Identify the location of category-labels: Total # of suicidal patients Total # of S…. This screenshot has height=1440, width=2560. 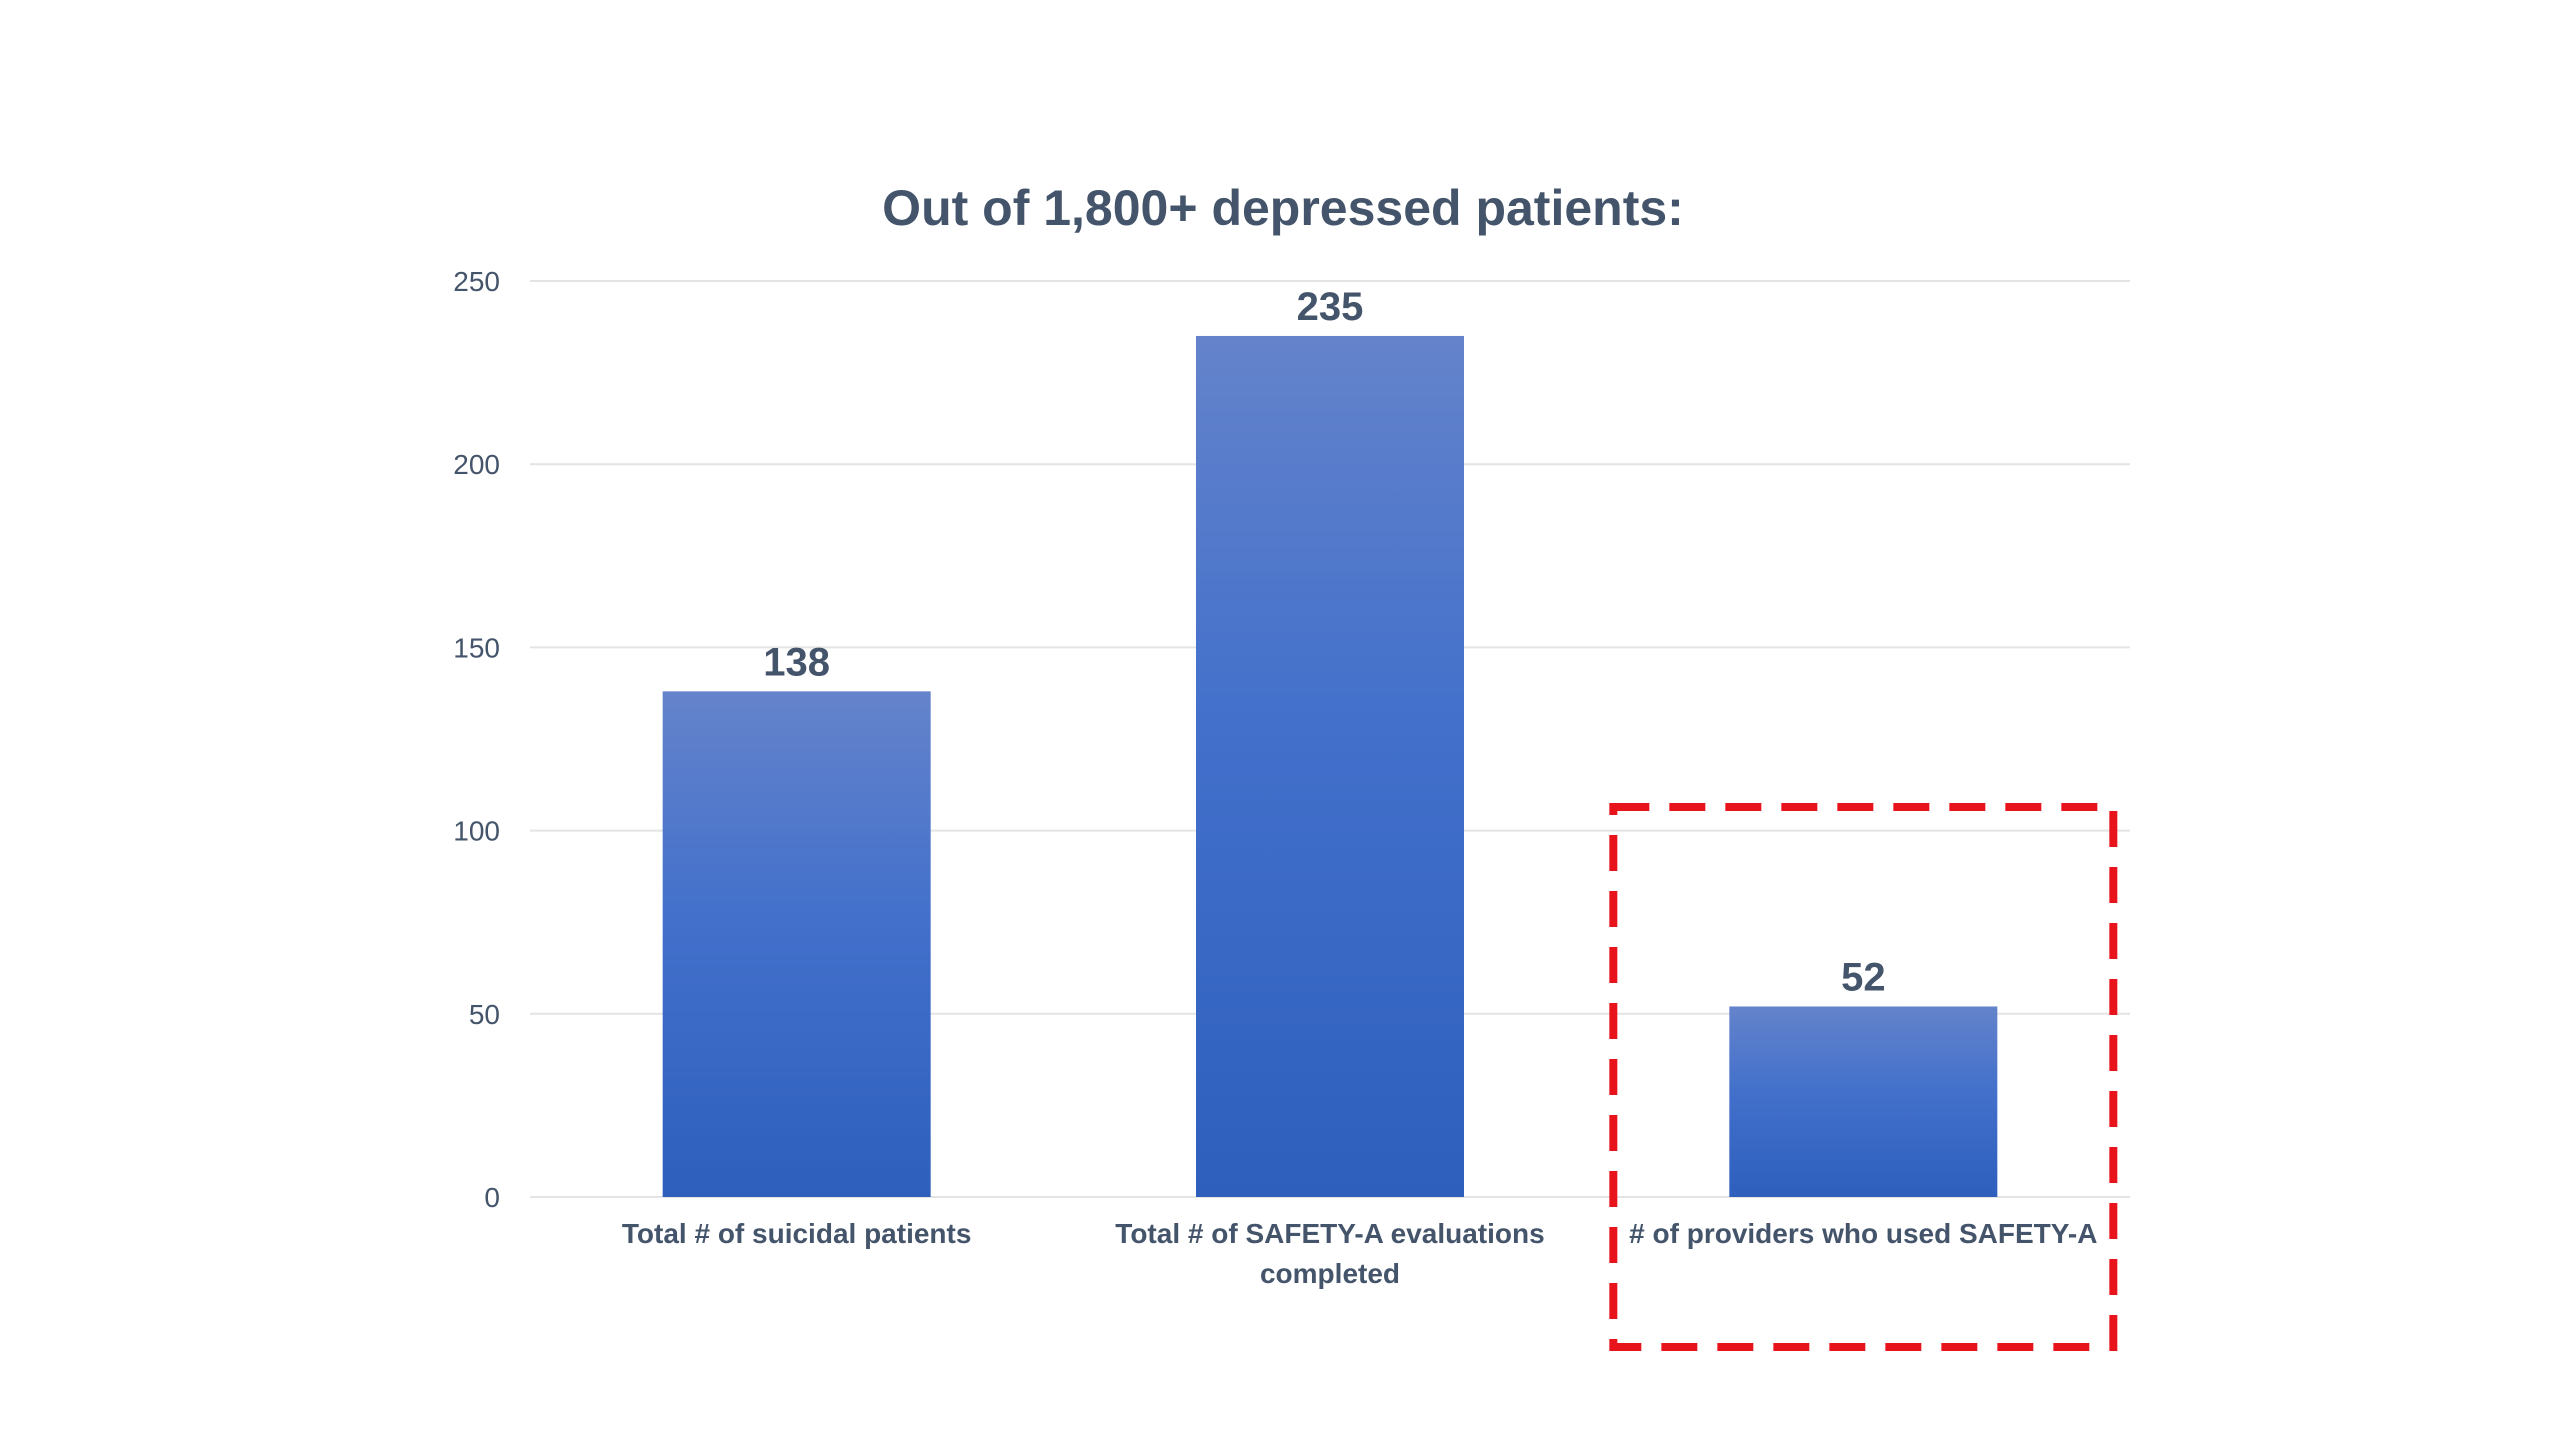
(1360, 1253).